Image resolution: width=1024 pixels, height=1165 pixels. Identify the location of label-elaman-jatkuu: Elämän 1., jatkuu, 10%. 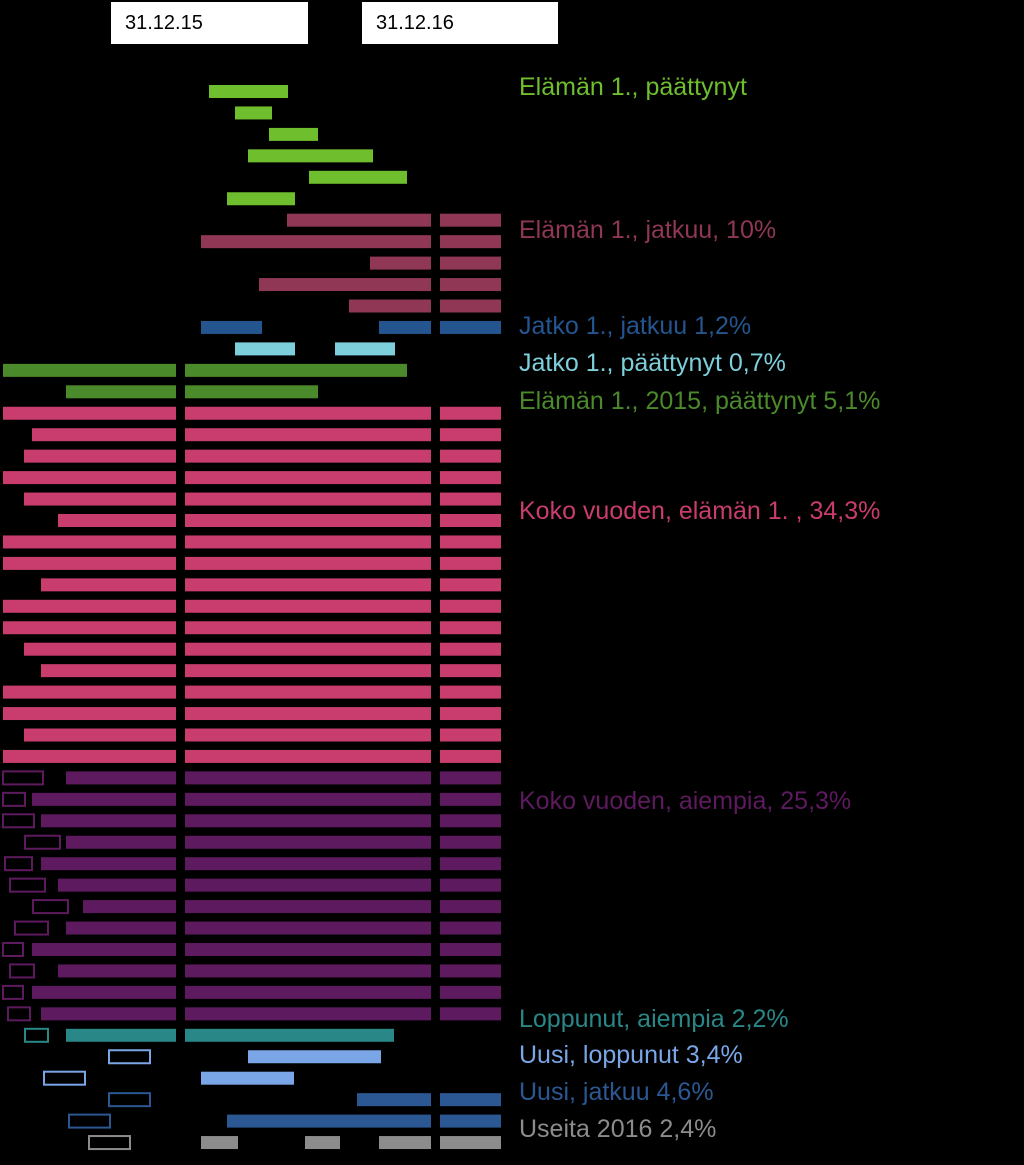
(648, 230).